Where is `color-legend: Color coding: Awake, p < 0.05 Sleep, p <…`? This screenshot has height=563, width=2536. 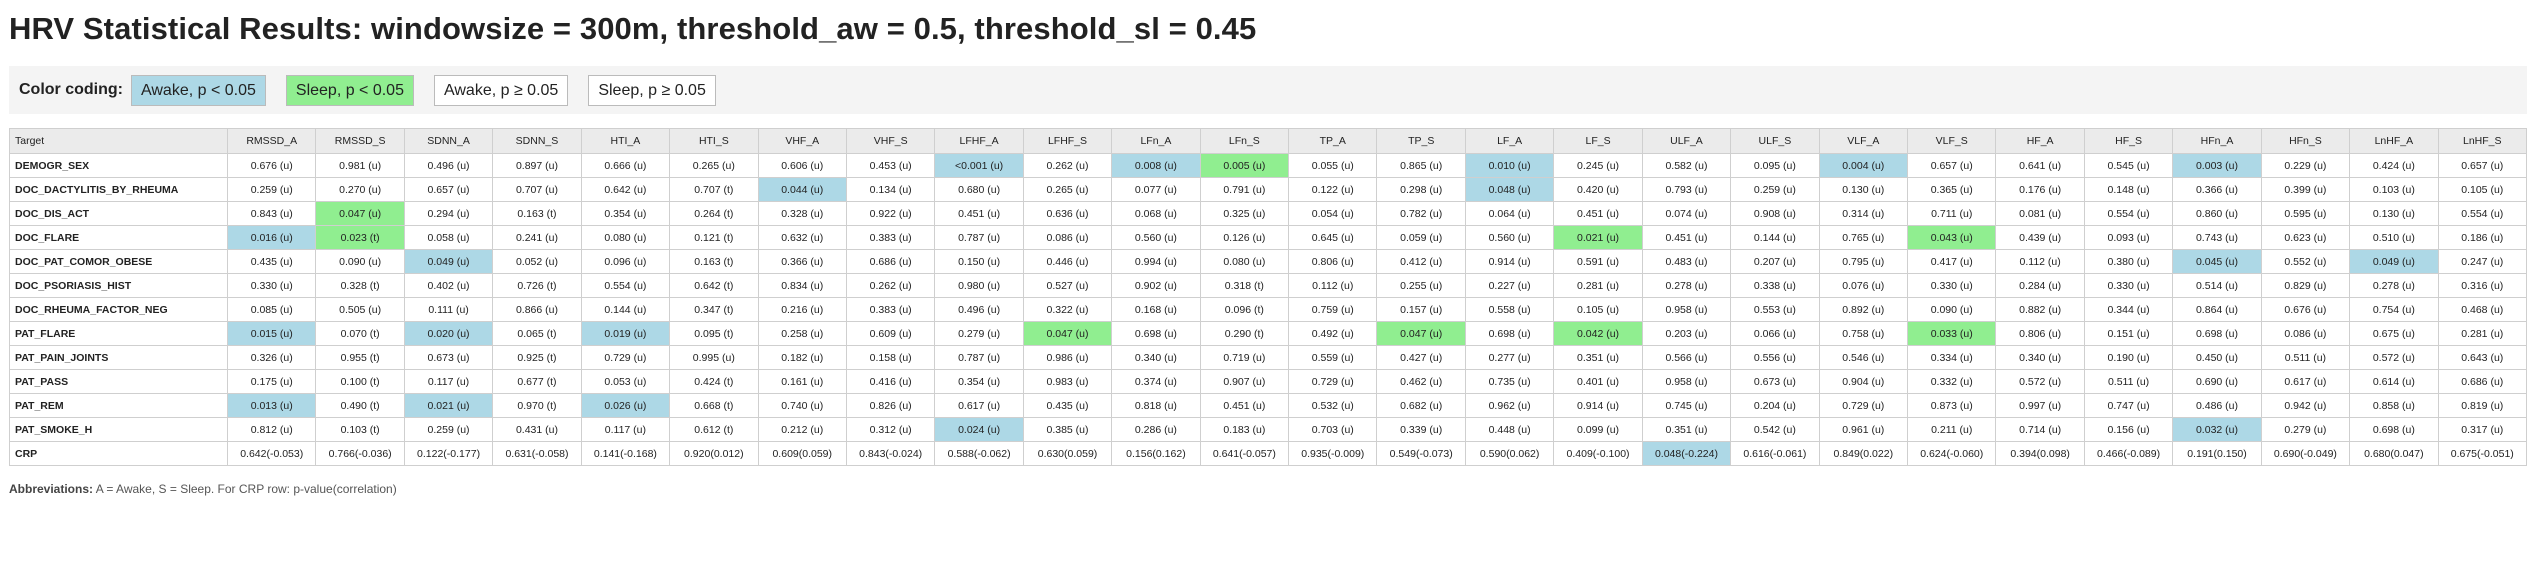
color-legend: Color coding: Awake, p < 0.05 Sleep, p <… is located at coordinates (1268, 90).